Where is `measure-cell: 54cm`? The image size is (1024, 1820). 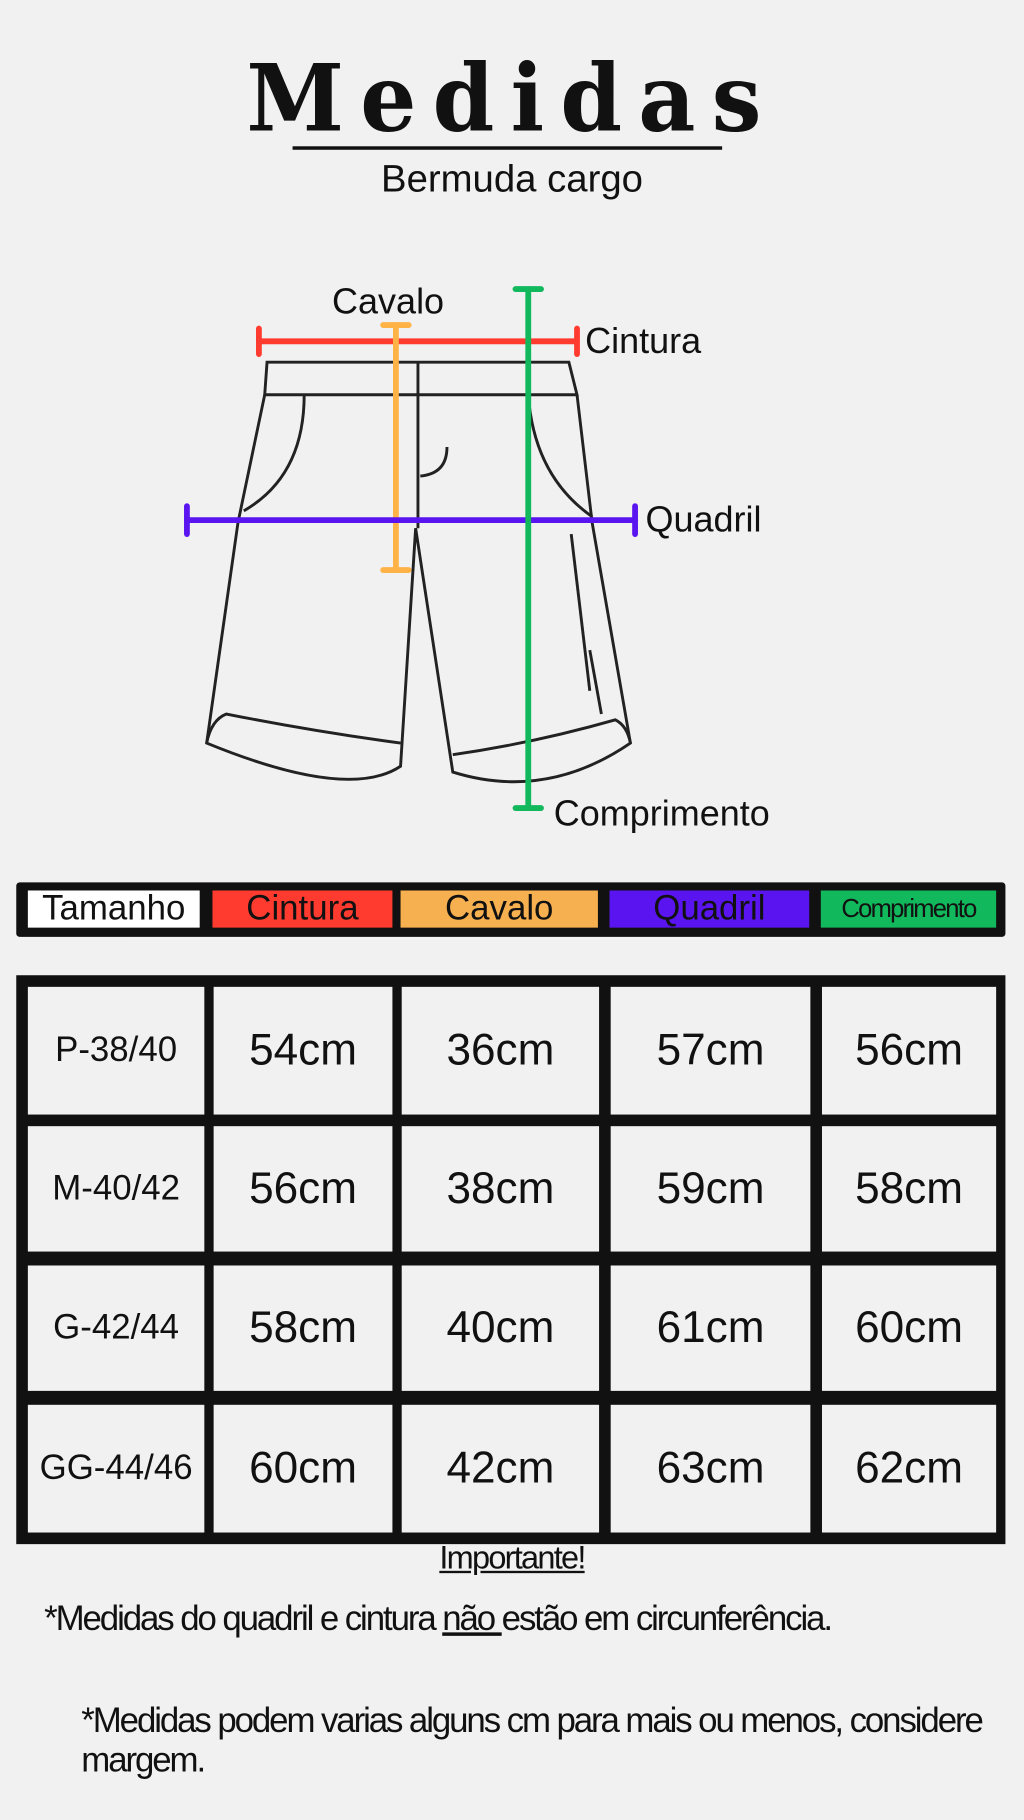
measure-cell: 54cm is located at coordinates (303, 1050).